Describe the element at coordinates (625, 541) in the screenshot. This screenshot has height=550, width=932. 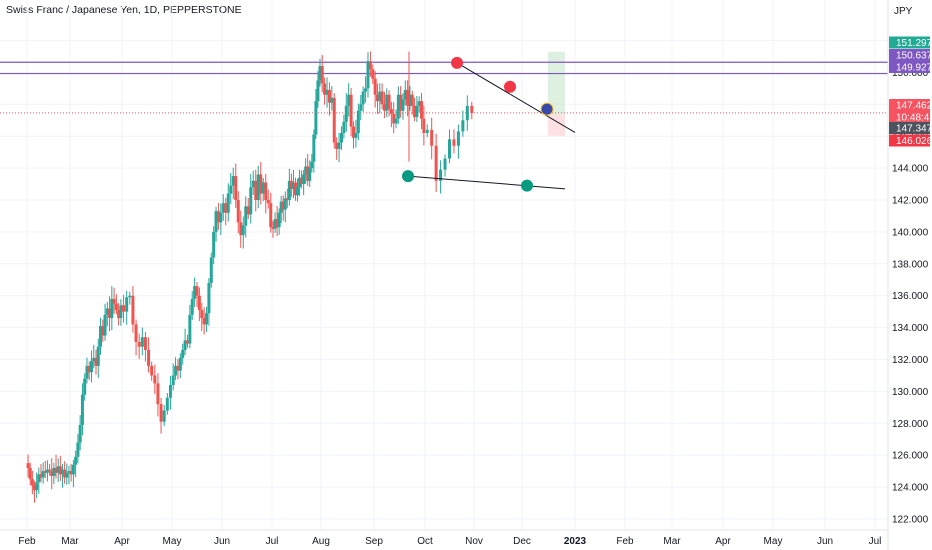
I see `time-tick-label: Feb` at that location.